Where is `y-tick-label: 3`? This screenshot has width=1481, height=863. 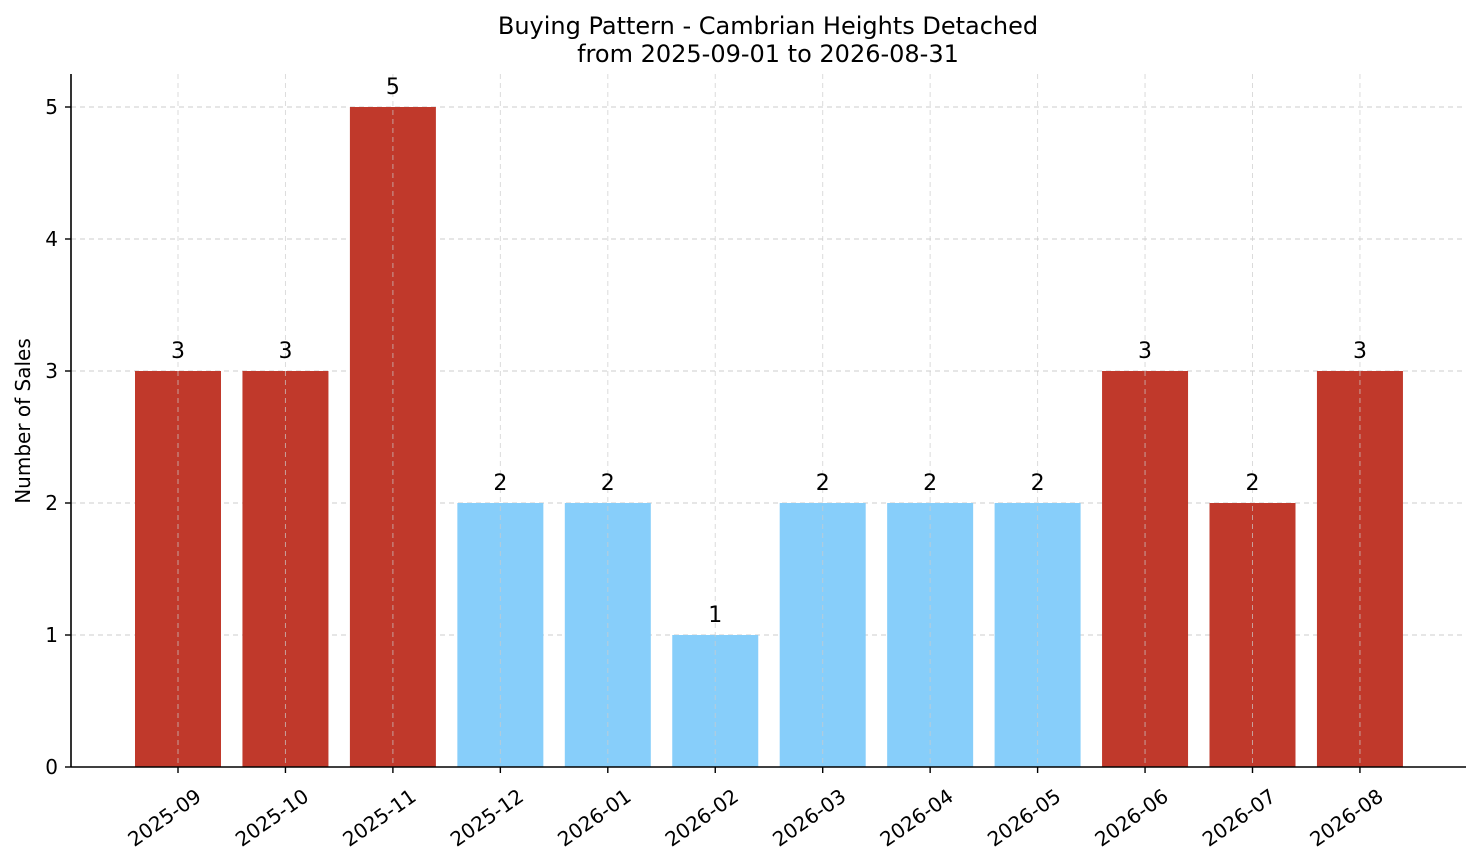
y-tick-label: 3 is located at coordinates (51, 371).